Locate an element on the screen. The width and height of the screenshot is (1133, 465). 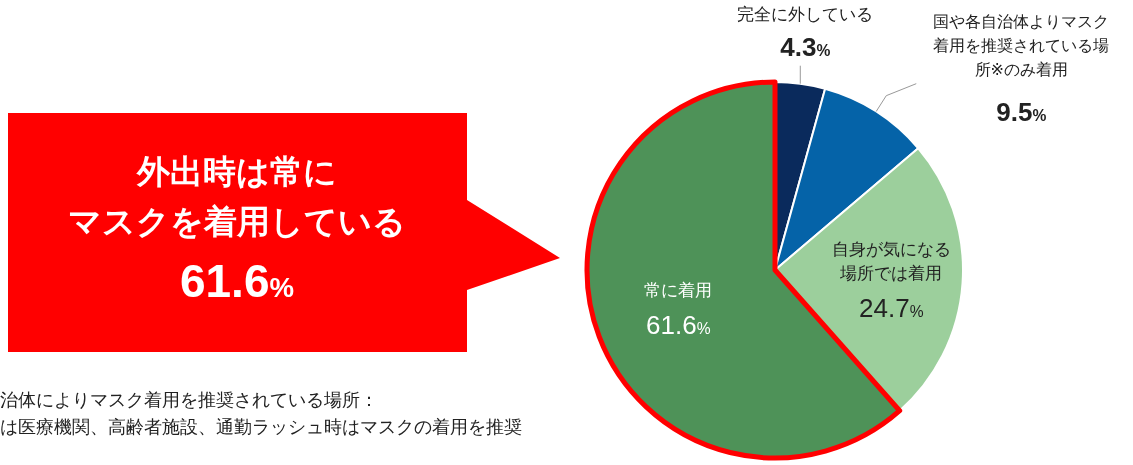
slice-label: 完全に外している is located at coordinates (805, 14).